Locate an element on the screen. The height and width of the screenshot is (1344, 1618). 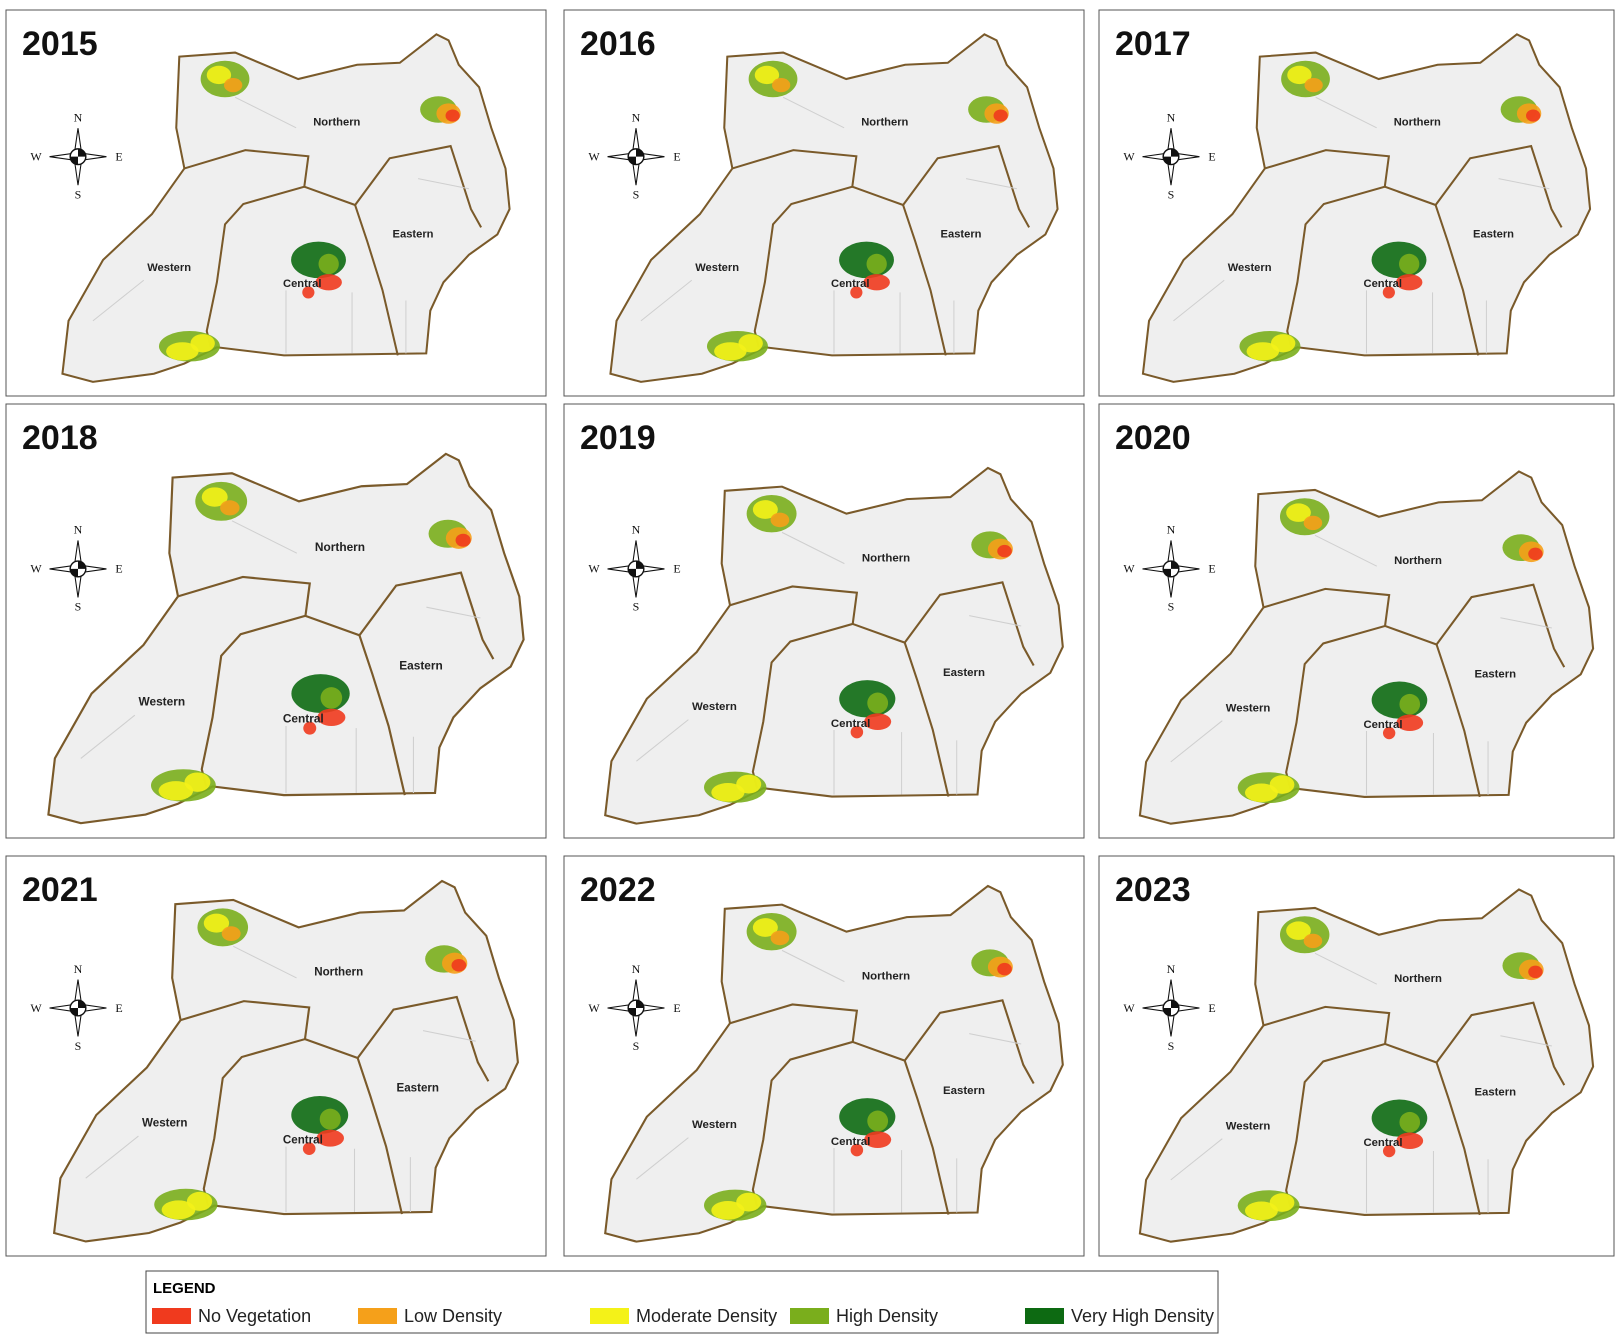
map-panel: Northern Western Central Eastern 2022 N S E W is located at coordinates (824, 1056).